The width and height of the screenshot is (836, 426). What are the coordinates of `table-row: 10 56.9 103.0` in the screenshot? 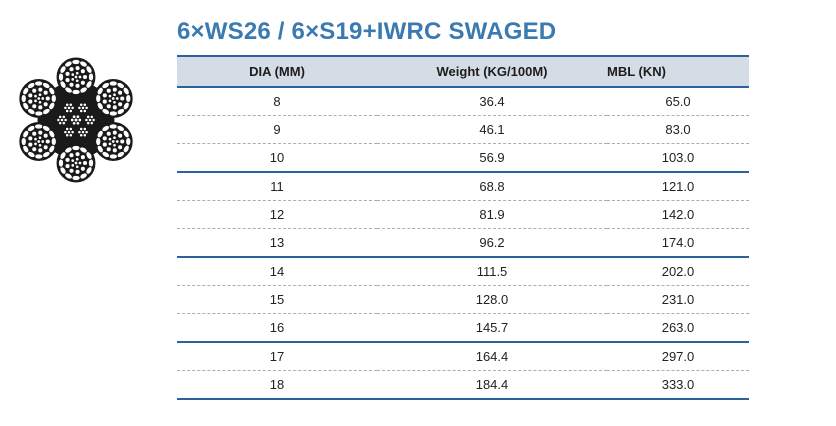 It's located at (463, 158).